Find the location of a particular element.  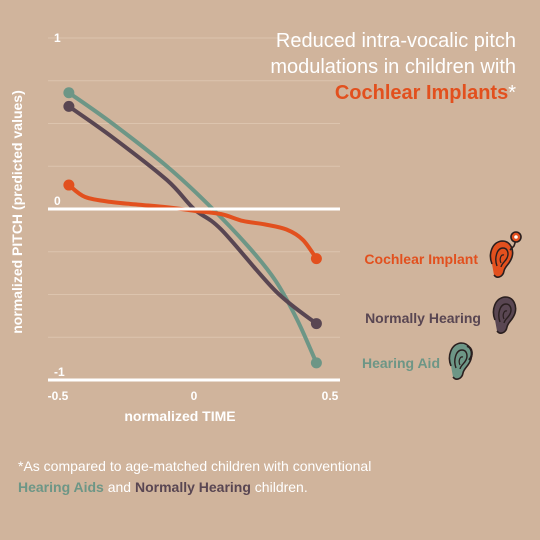

y-tick-label-0: 1 is located at coordinates (57, 38).